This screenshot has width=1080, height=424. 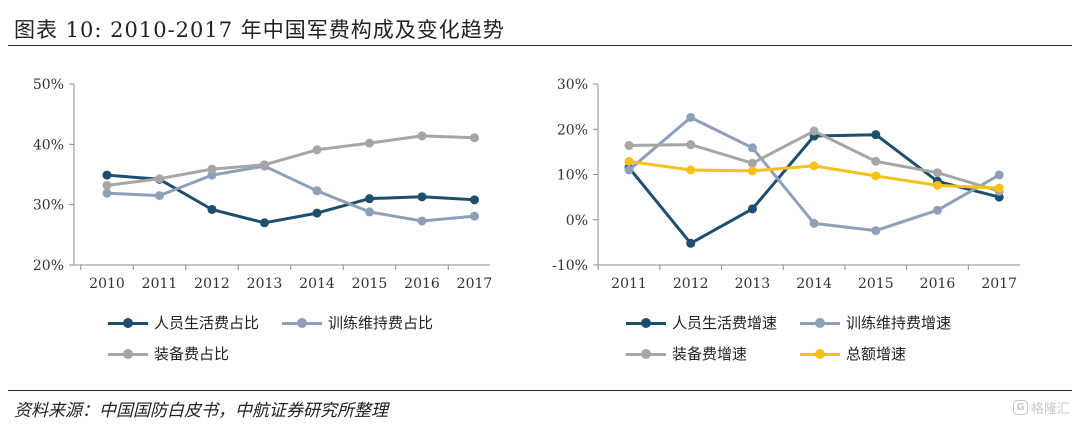 What do you see at coordinates (1020, 407) in the screenshot?
I see `watermark-icon: G` at bounding box center [1020, 407].